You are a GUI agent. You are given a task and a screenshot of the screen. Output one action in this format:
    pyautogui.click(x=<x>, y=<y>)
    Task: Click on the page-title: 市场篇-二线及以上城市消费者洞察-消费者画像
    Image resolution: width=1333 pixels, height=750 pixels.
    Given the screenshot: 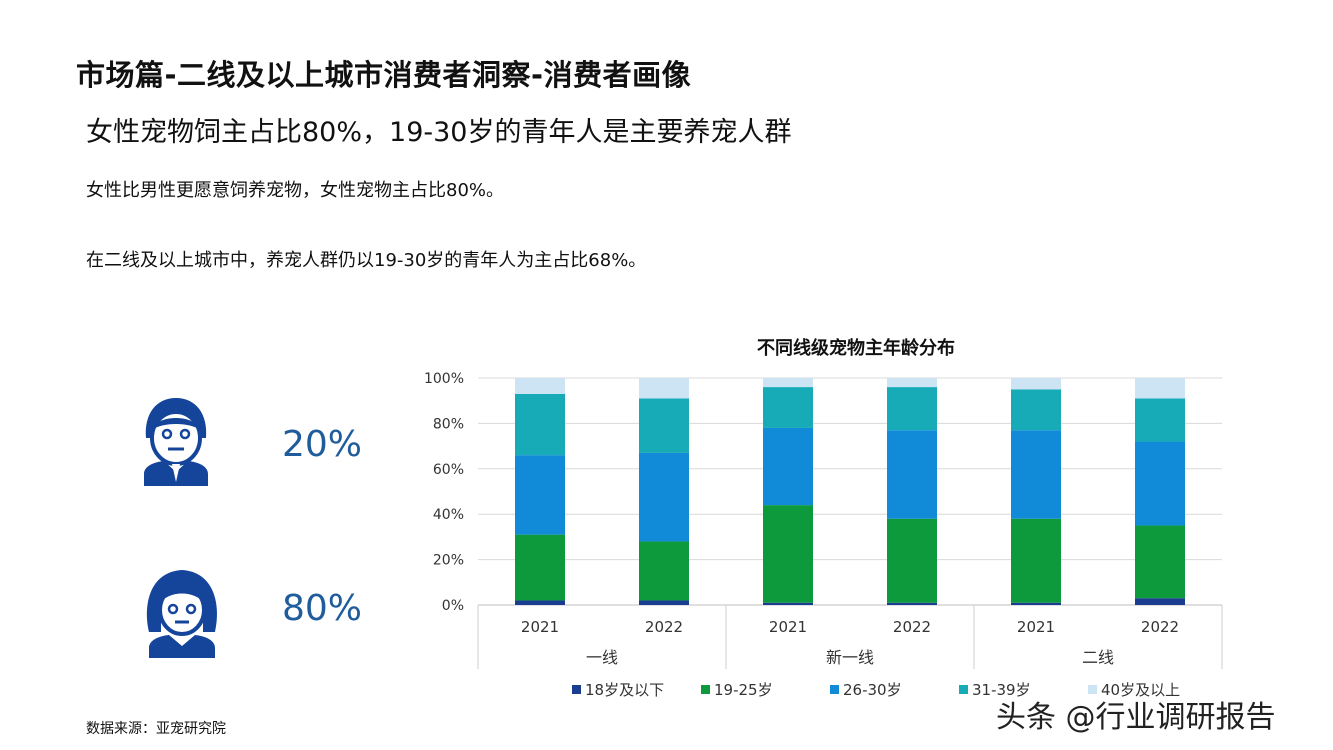 What is the action you would take?
    pyautogui.click(x=384, y=75)
    